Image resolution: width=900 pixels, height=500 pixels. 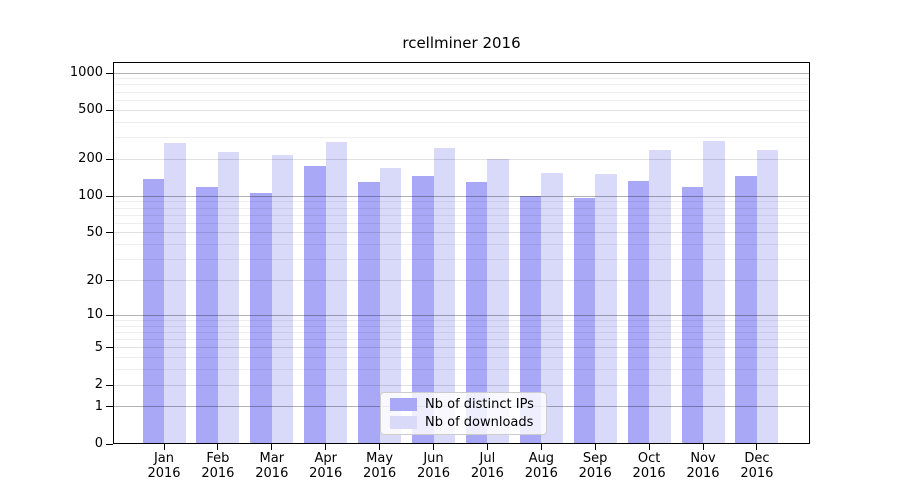 What do you see at coordinates (90, 196) in the screenshot?
I see `y-tick-label-100: 100` at bounding box center [90, 196].